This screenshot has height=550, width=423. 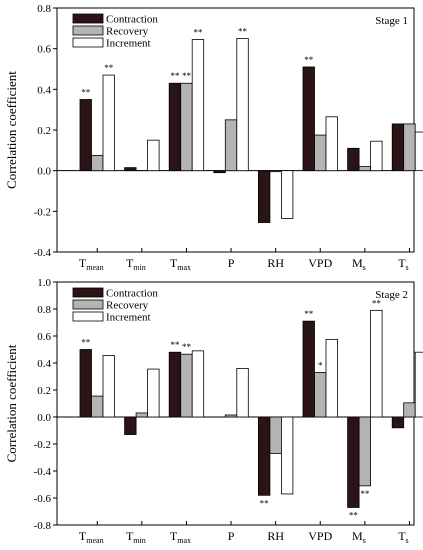 What do you see at coordinates (97, 406) in the screenshot?
I see `bar-recovery-tmean` at bounding box center [97, 406].